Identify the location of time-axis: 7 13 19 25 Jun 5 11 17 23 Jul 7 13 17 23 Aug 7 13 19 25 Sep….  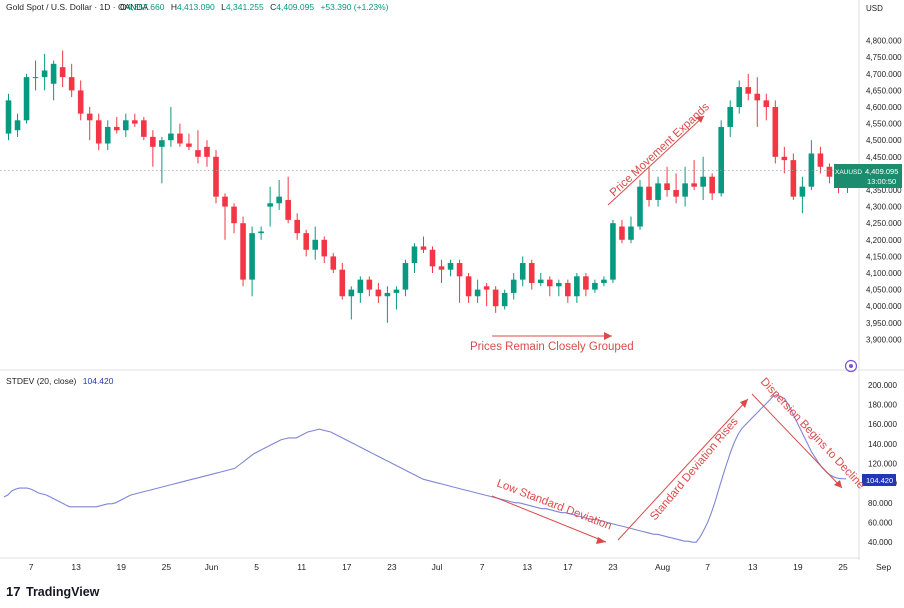
(466, 567).